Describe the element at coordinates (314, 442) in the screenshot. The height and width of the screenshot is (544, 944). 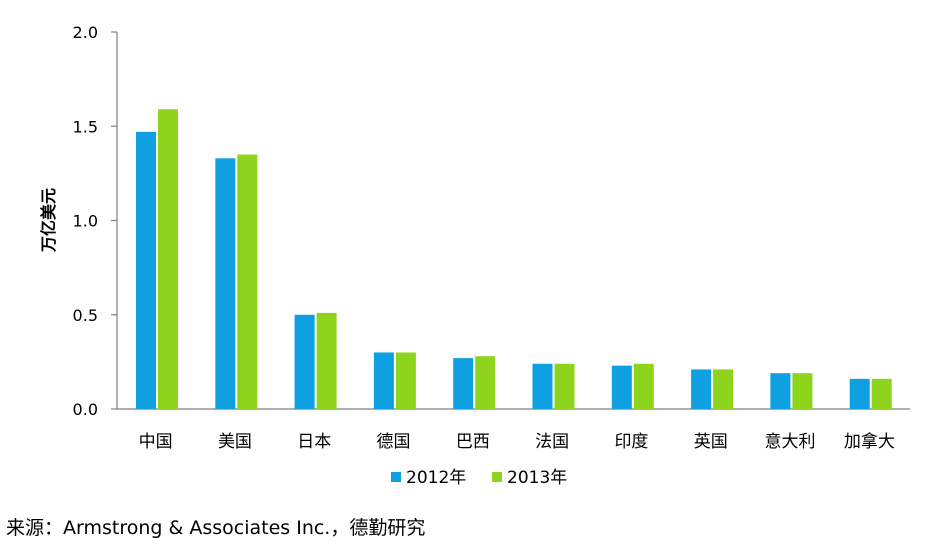
I see `x-category-label: 日本` at that location.